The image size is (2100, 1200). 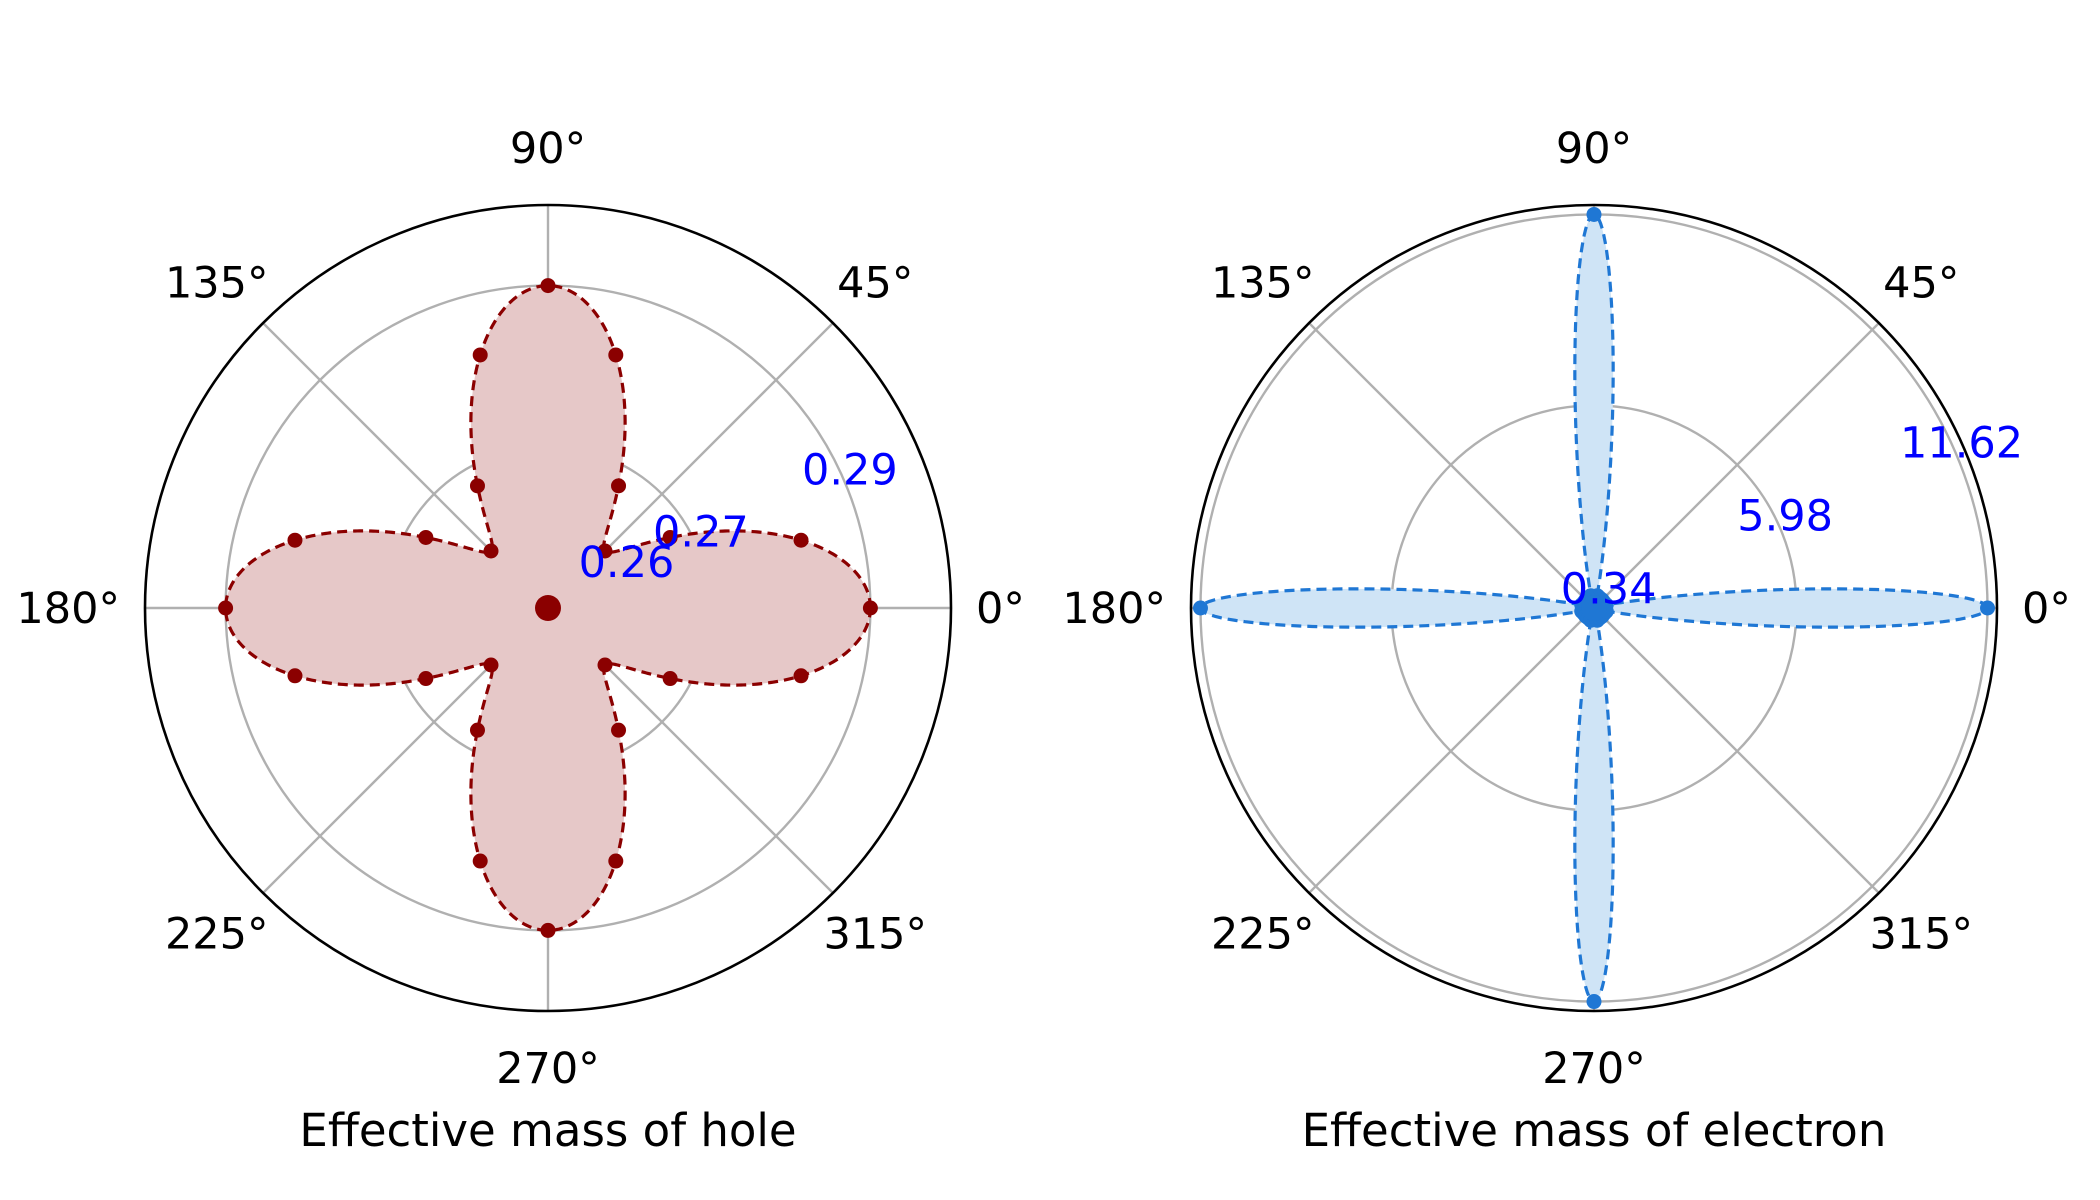 I want to click on radial-tick-label: 0.29, so click(x=850, y=471).